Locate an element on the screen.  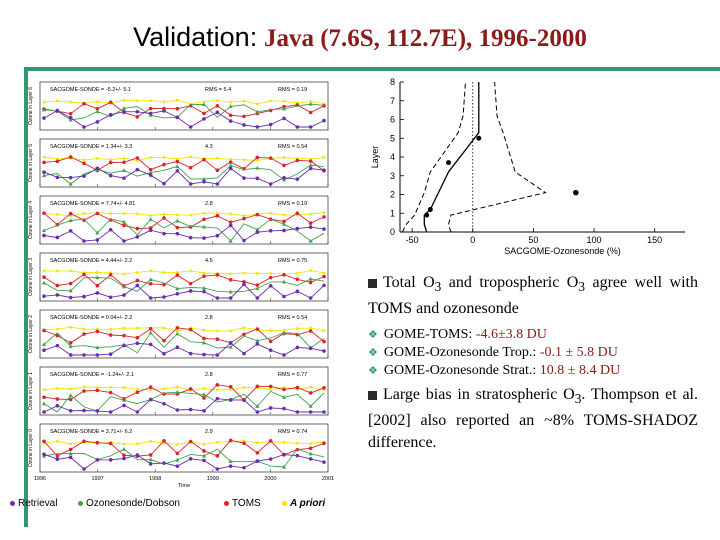
y-tick-label: 1 is located at coordinates (392, 213).